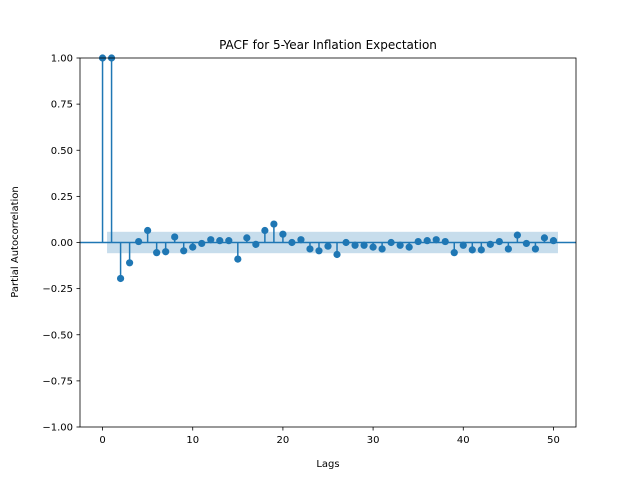  Describe the element at coordinates (15, 241) in the screenshot. I see `y-axis-label: Partial Autocorrelation` at that location.